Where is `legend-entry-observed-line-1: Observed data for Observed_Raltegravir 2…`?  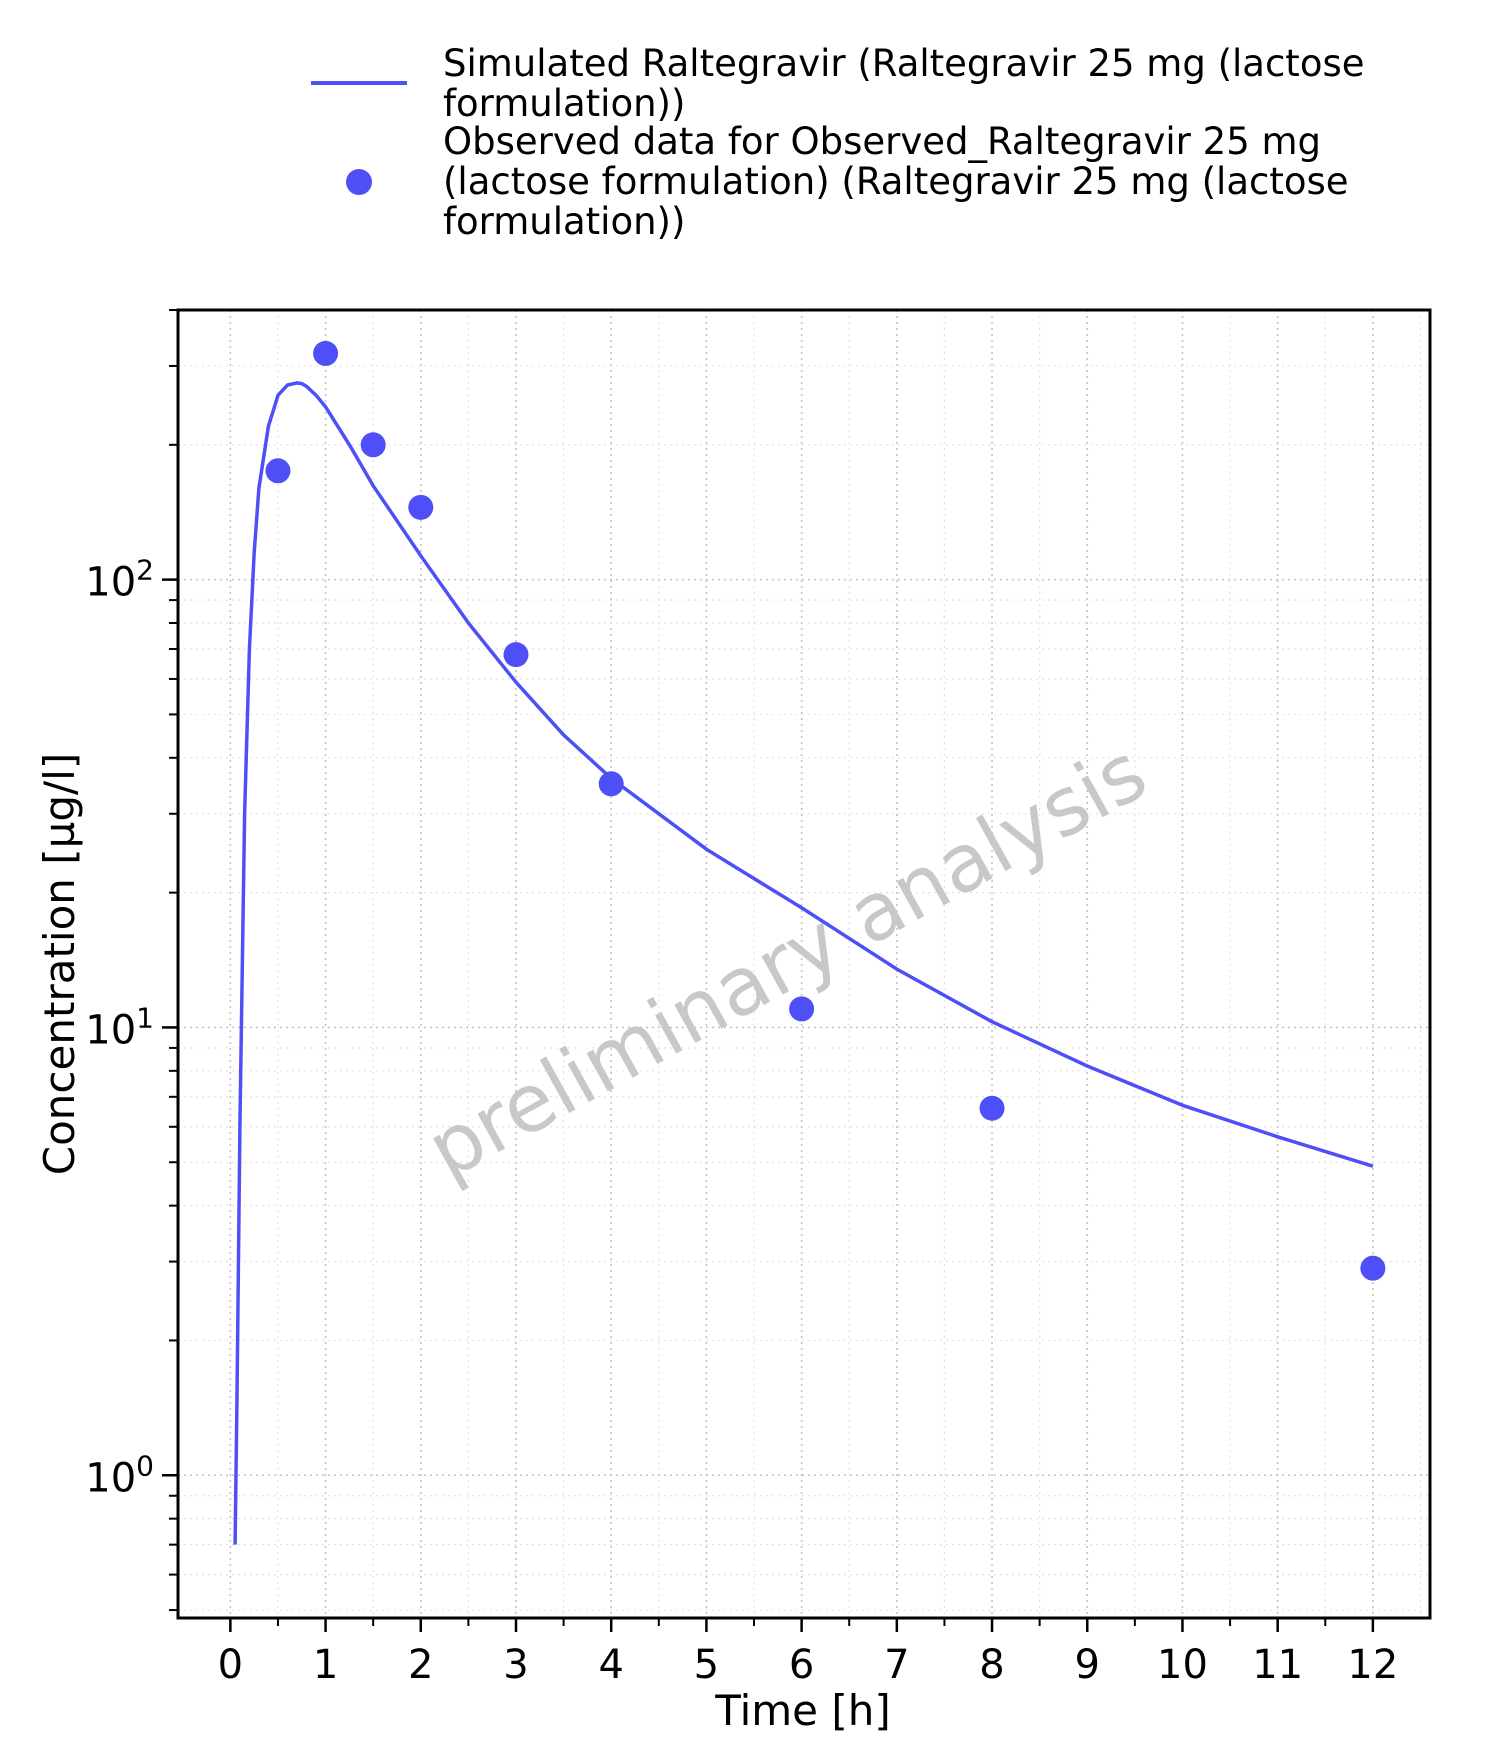 legend-entry-observed-line-1: Observed data for Observed_Raltegravir 2… is located at coordinates (882, 141).